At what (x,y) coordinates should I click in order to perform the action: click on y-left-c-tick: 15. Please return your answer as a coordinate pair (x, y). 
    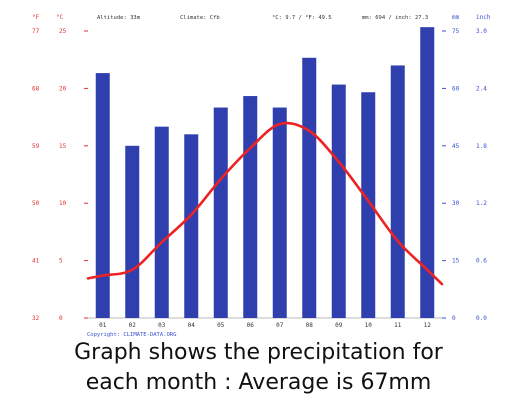
    Looking at the image, I should click on (63, 146).